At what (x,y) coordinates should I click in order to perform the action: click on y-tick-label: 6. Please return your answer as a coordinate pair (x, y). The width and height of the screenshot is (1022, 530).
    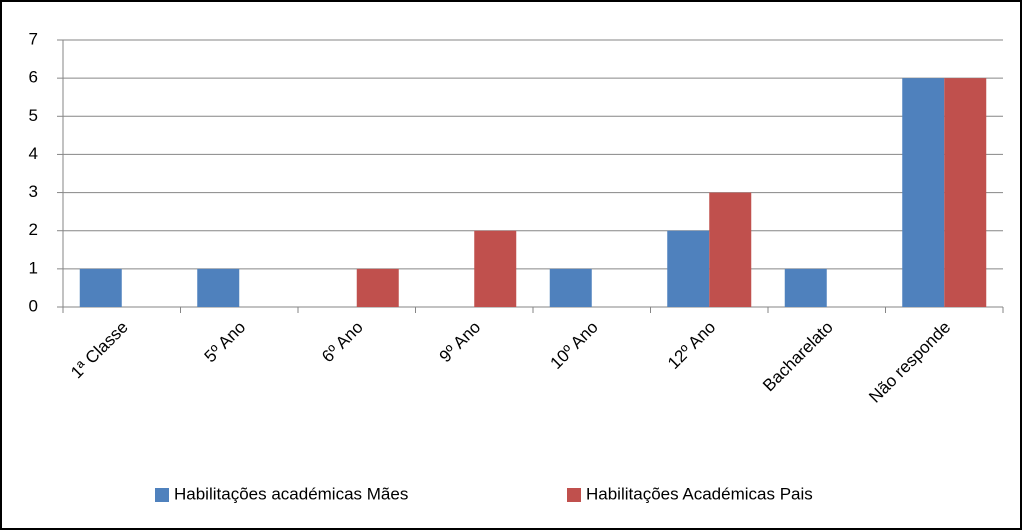
    Looking at the image, I should click on (33, 77).